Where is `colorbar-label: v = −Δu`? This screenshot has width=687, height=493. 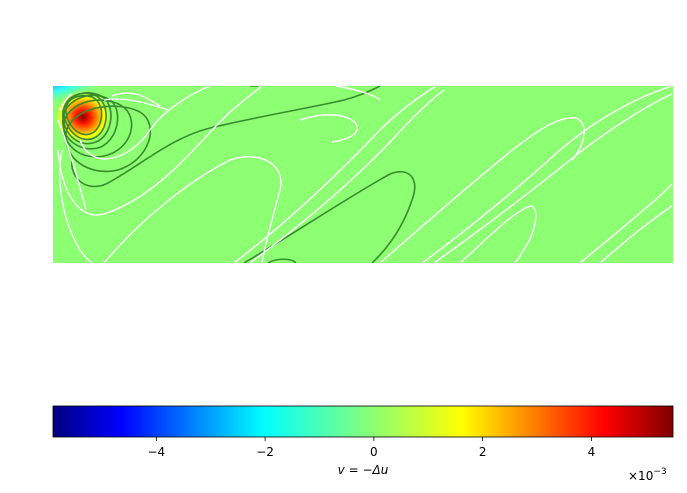 colorbar-label: v = −Δu is located at coordinates (363, 470).